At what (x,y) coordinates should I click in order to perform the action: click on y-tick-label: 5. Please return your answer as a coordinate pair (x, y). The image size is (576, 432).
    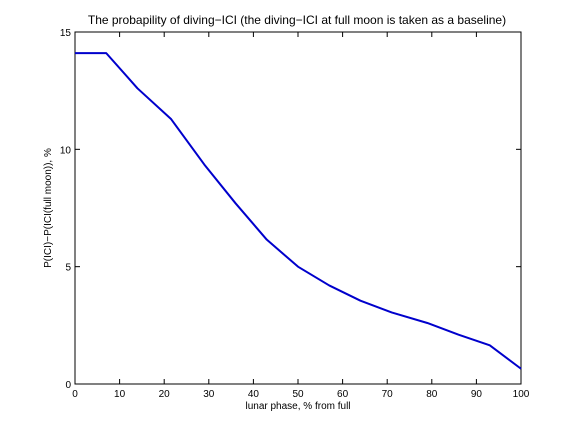
    Looking at the image, I should click on (68, 268).